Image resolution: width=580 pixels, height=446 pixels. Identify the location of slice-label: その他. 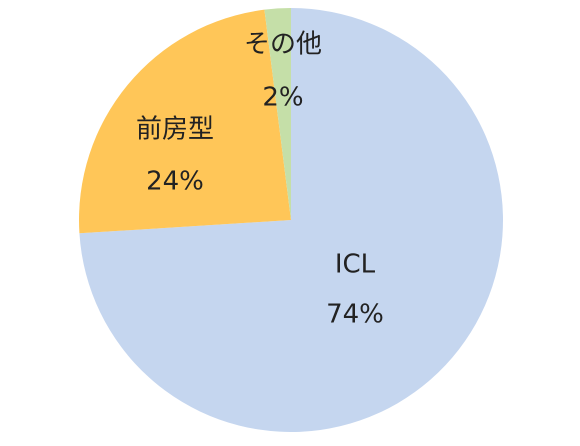
(283, 45).